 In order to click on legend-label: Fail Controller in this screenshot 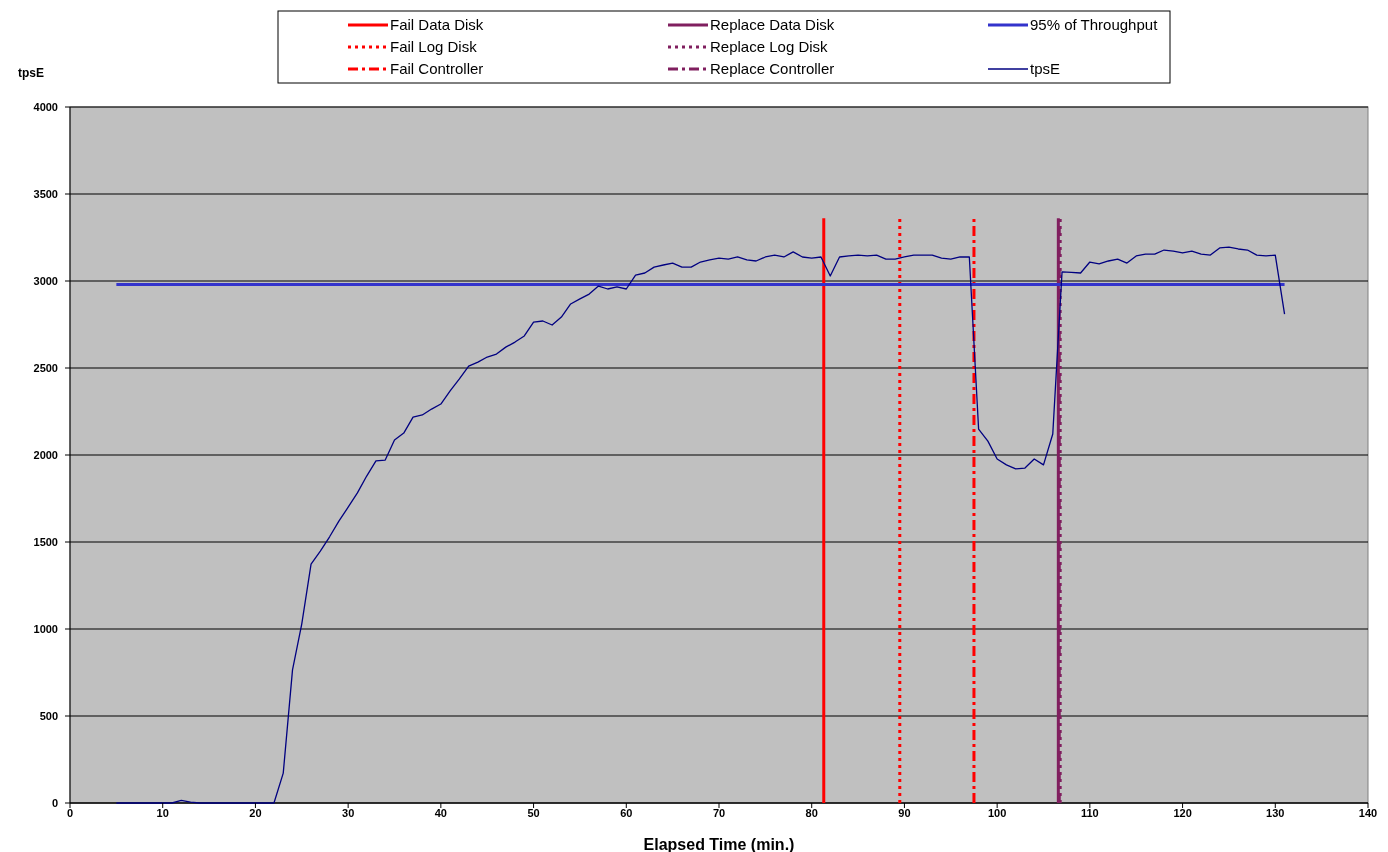, I will do `click(437, 68)`.